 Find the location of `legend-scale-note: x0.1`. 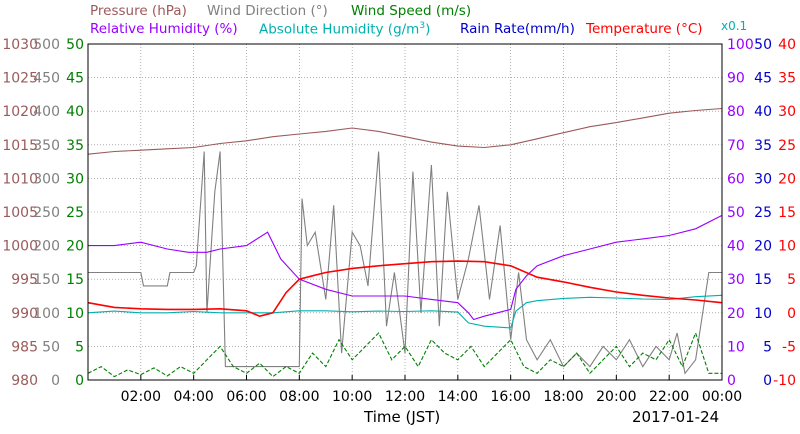

legend-scale-note: x0.1 is located at coordinates (734, 26).